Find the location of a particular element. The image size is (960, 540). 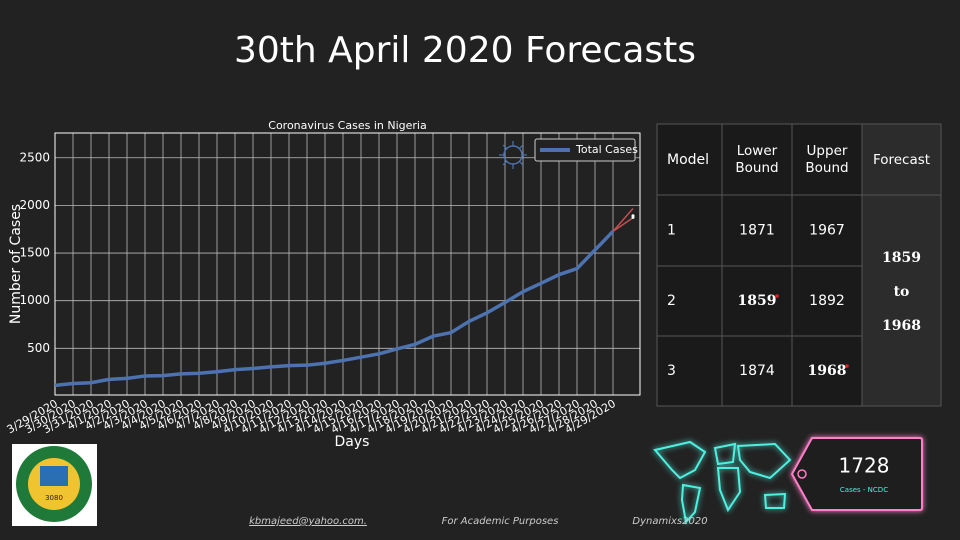

table-header: Lower Bound is located at coordinates (756, 159).